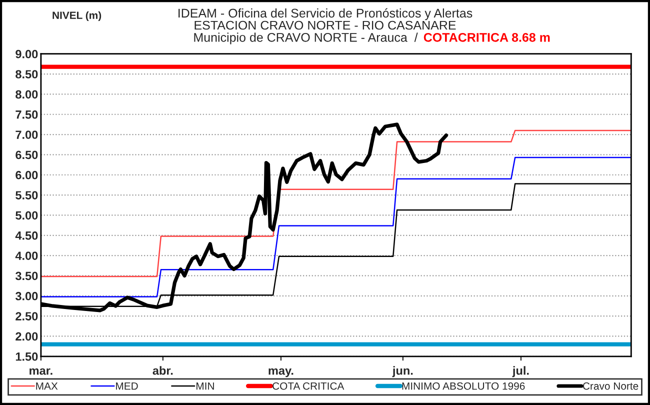 Image resolution: width=650 pixels, height=405 pixels. I want to click on text: COTACRITICA 8.68 m, so click(487, 37).